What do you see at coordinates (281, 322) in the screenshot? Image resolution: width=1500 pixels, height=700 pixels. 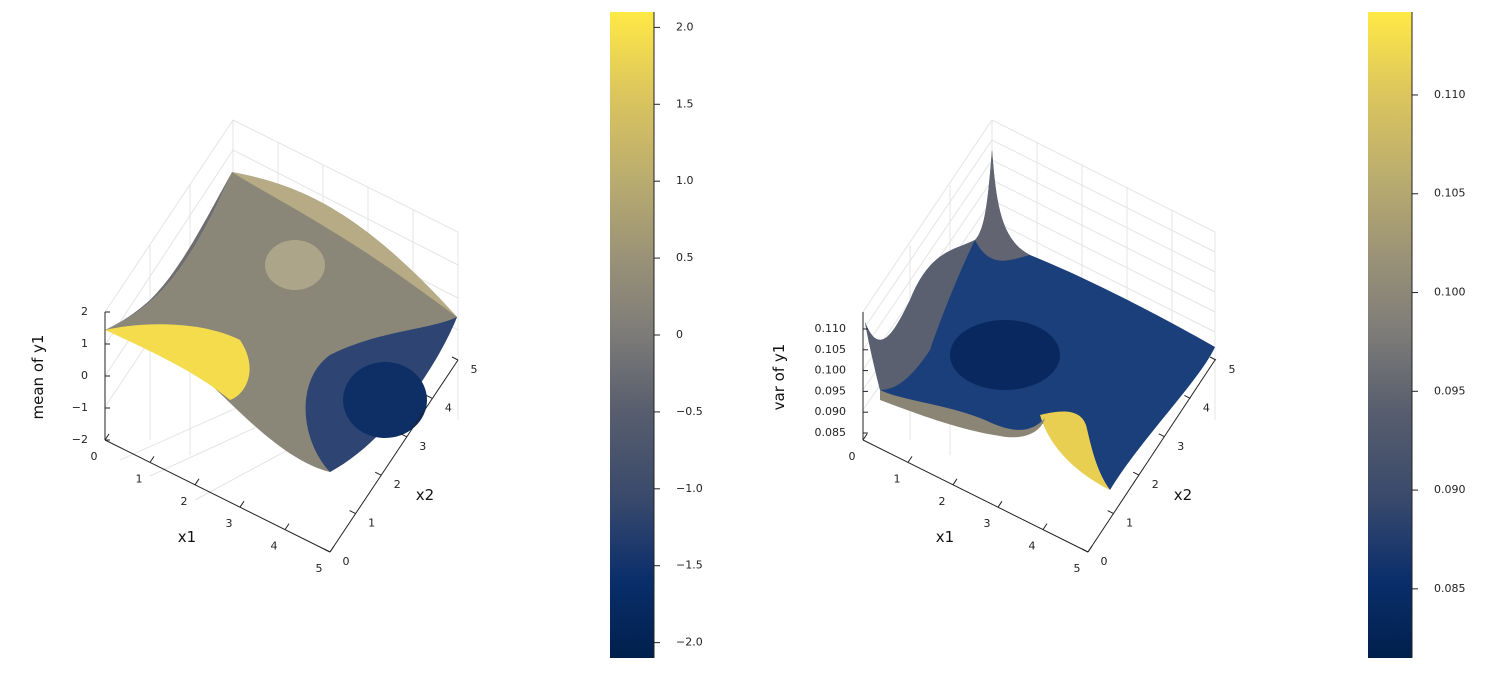 I see `surface-mean` at bounding box center [281, 322].